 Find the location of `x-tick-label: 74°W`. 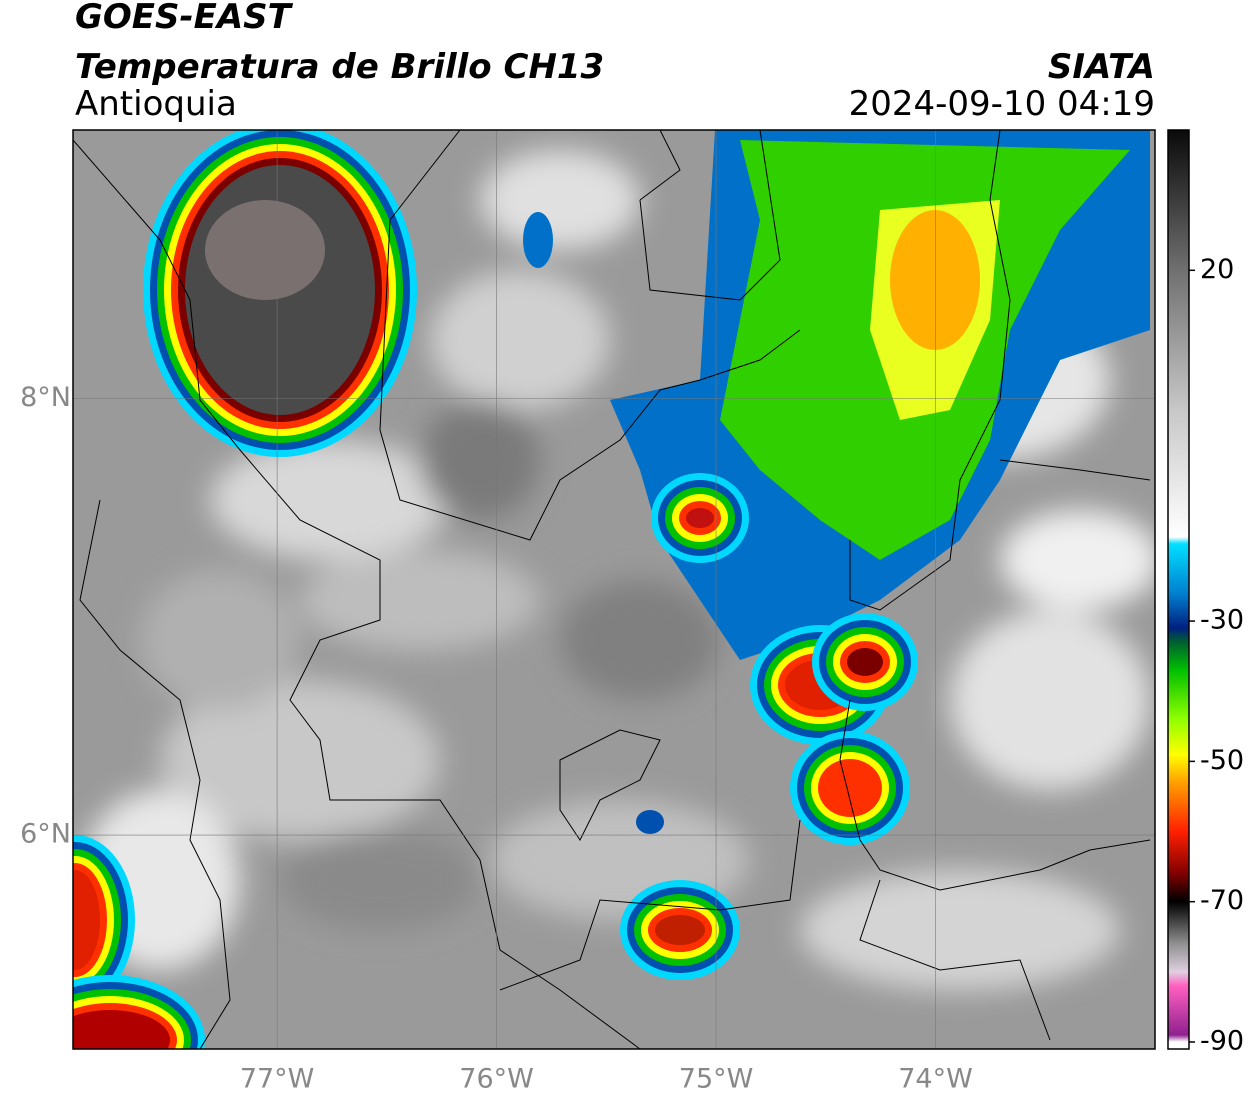

x-tick-label: 74°W is located at coordinates (935, 1079).